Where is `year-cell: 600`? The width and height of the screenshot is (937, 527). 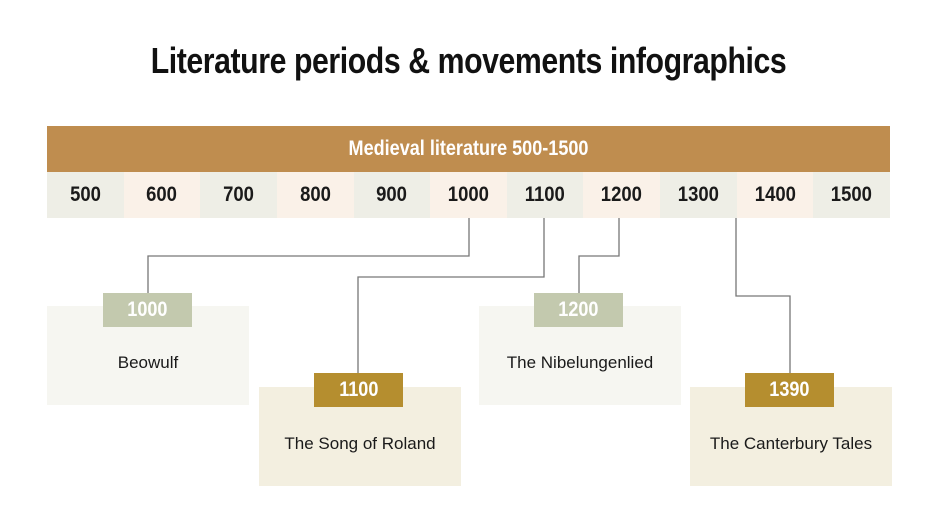 year-cell: 600 is located at coordinates (162, 195).